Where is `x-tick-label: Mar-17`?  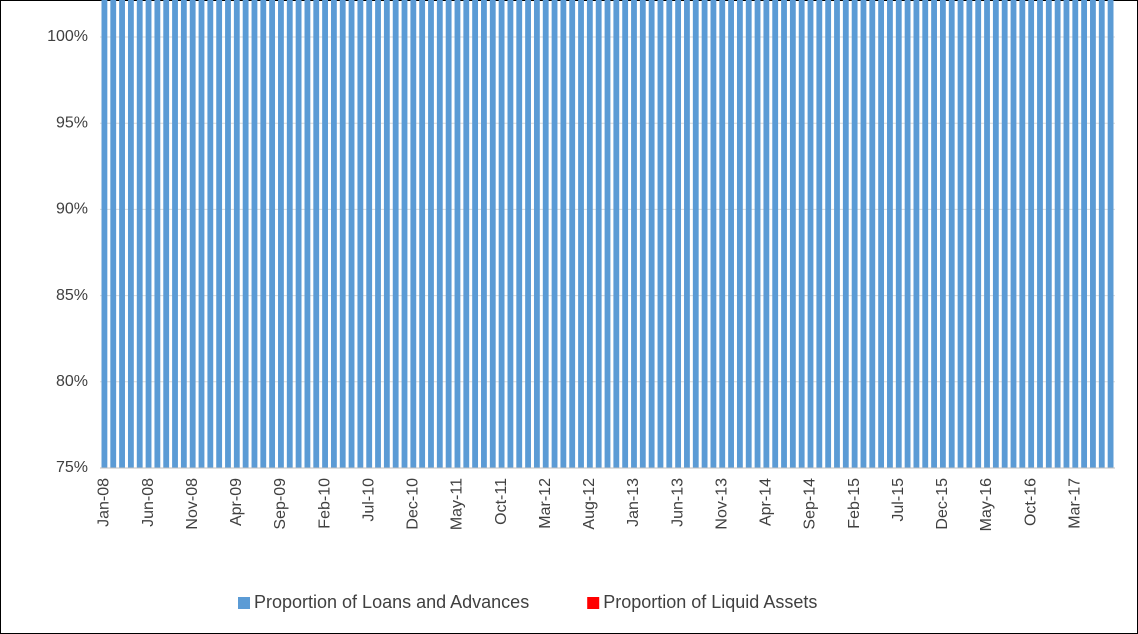 x-tick-label: Mar-17 is located at coordinates (1075, 503).